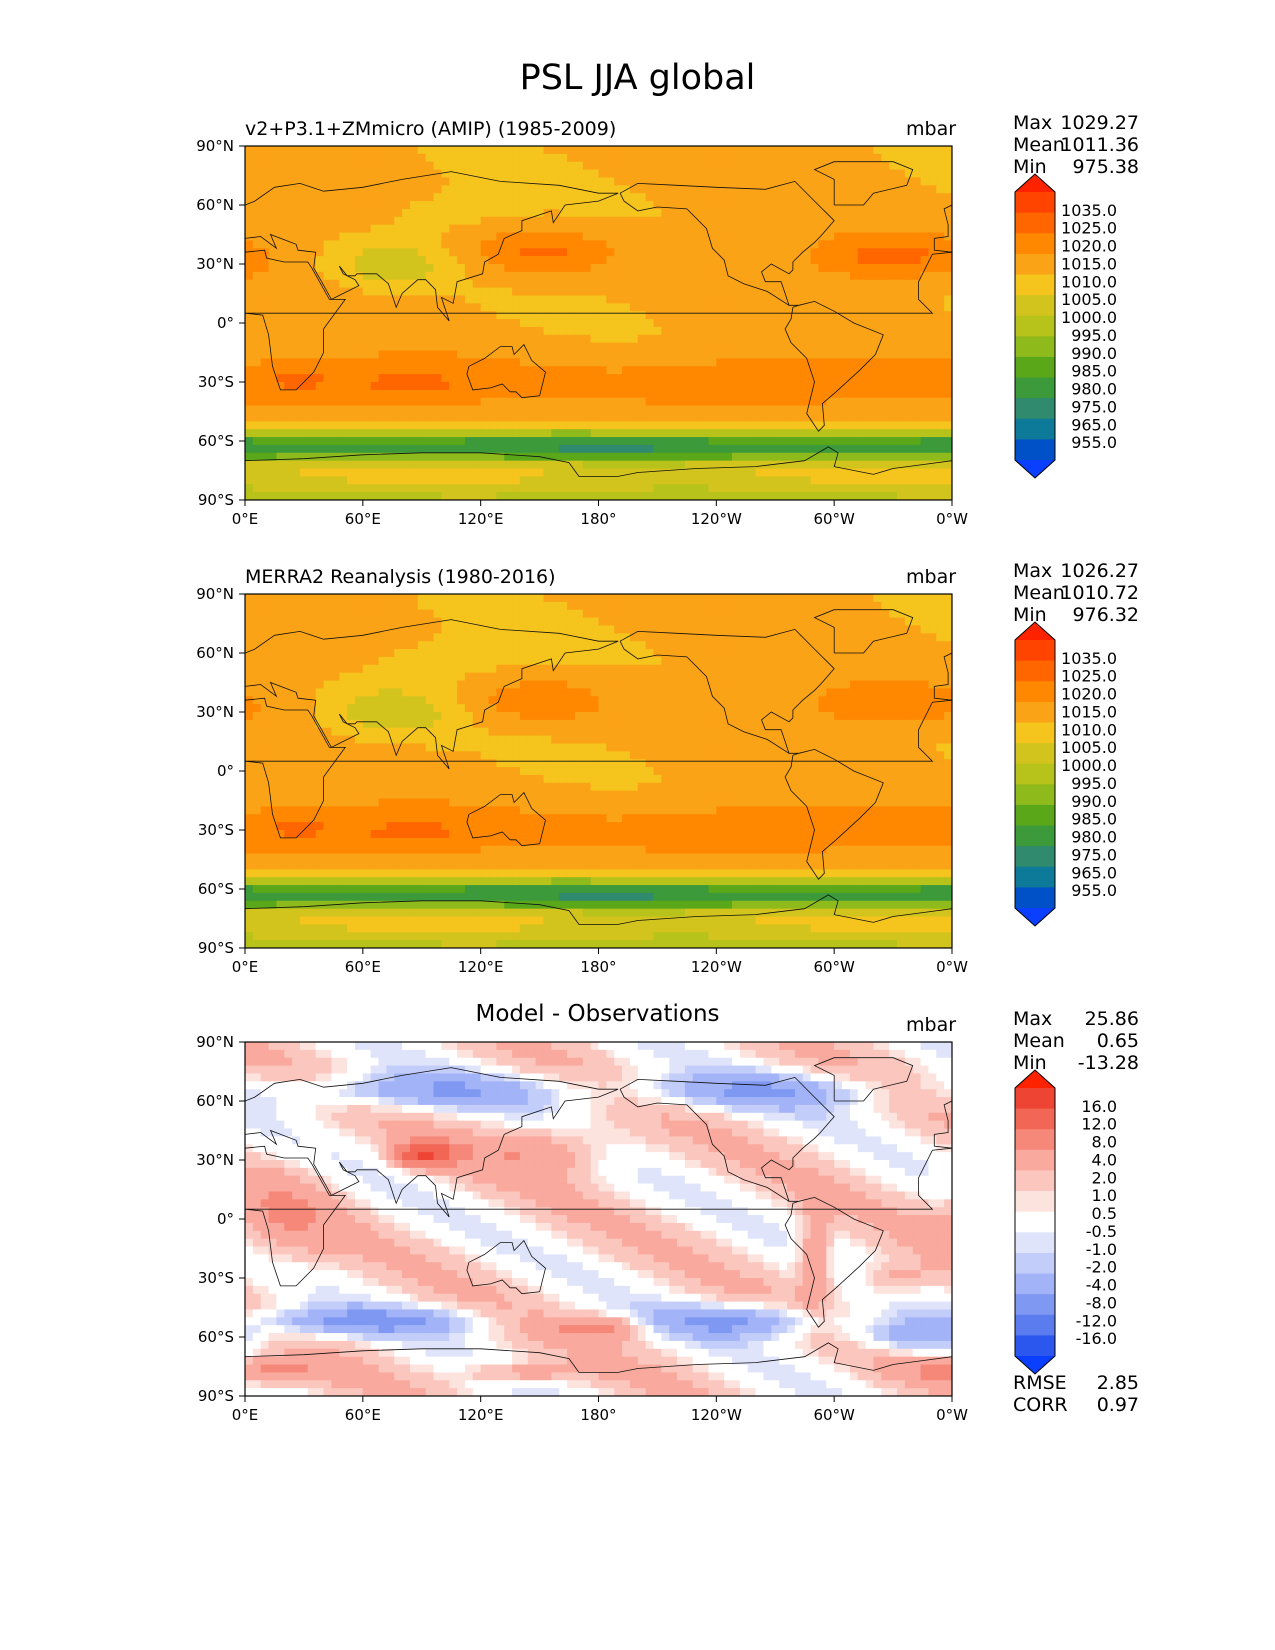  What do you see at coordinates (1076, 1041) in the screenshot?
I see `stat-mean: Mean 0.65` at bounding box center [1076, 1041].